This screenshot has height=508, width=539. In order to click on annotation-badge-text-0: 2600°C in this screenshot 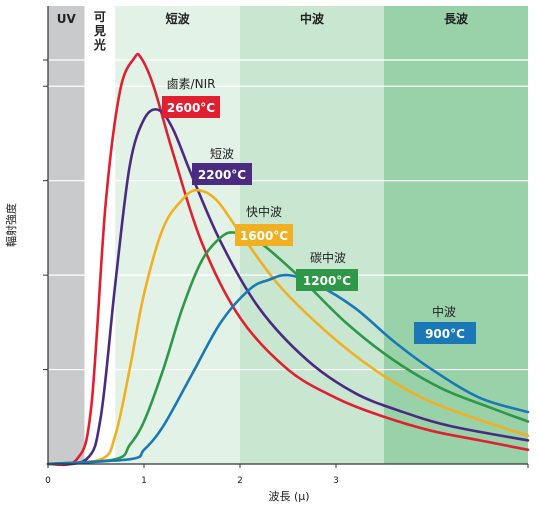, I will do `click(191, 108)`.